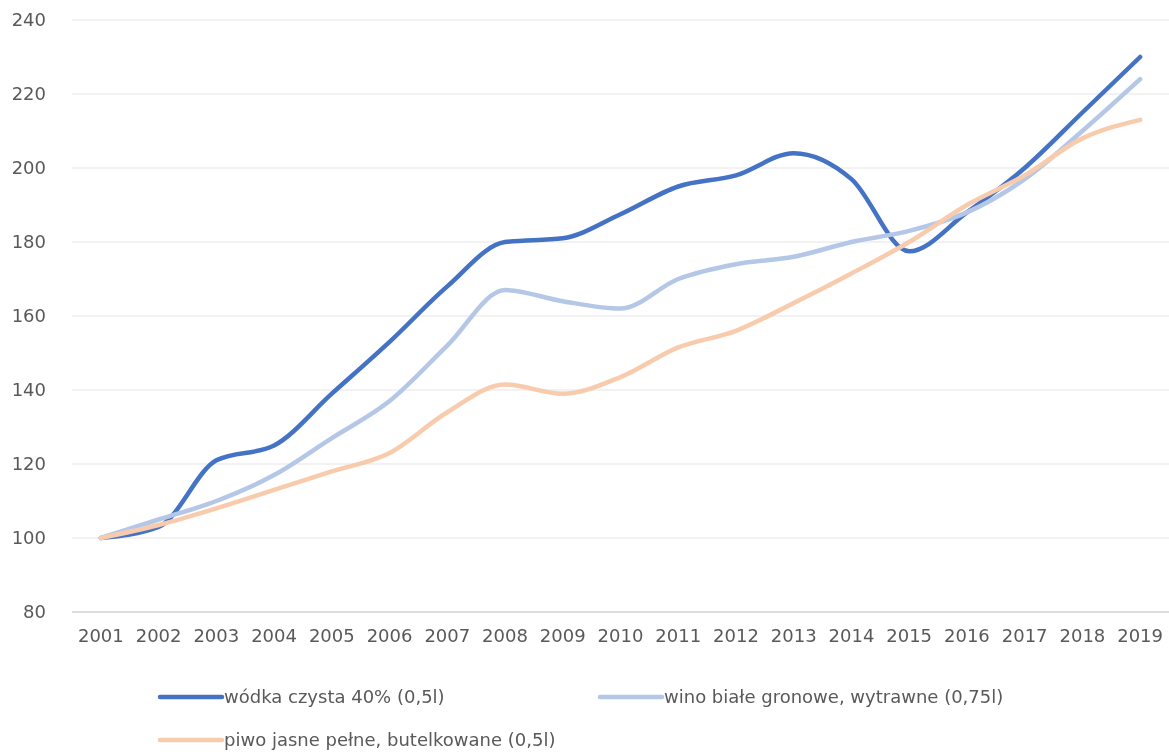  What do you see at coordinates (967, 635) in the screenshot?
I see `x-tick-label: 2016` at bounding box center [967, 635].